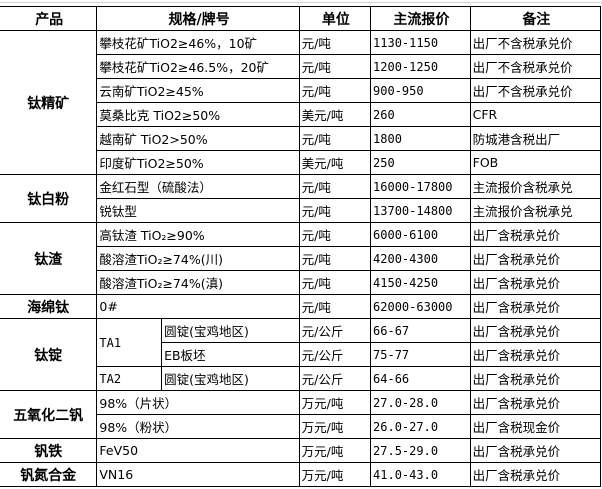  What do you see at coordinates (535, 18) in the screenshot?
I see `header-note: 备注` at bounding box center [535, 18].